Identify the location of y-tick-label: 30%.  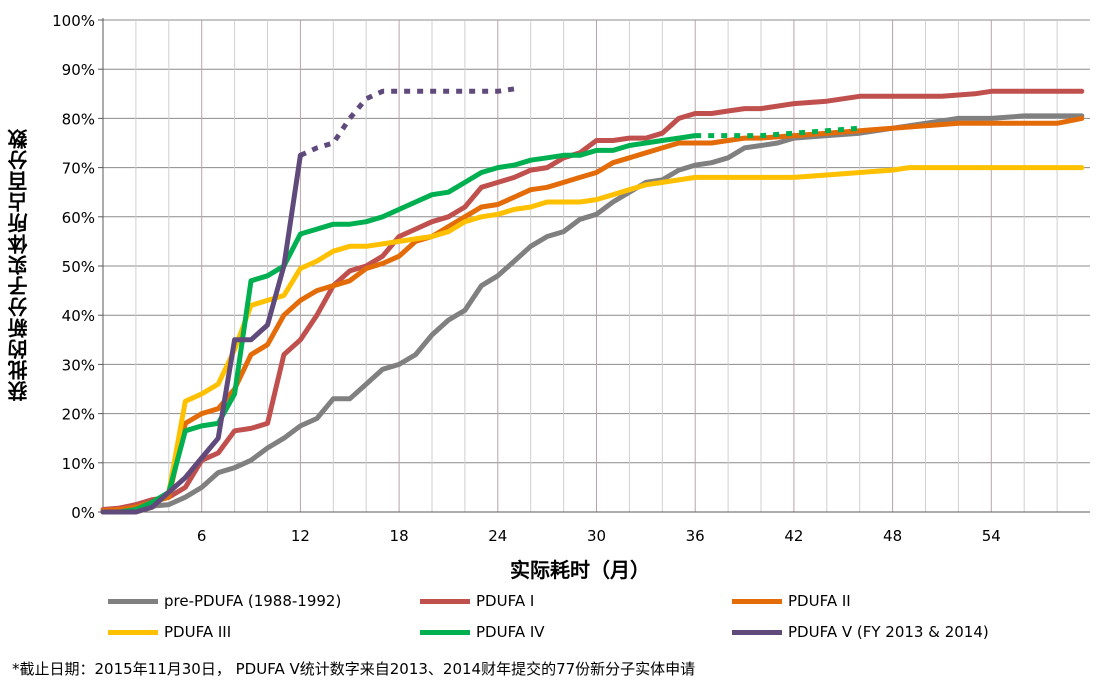
(78, 365).